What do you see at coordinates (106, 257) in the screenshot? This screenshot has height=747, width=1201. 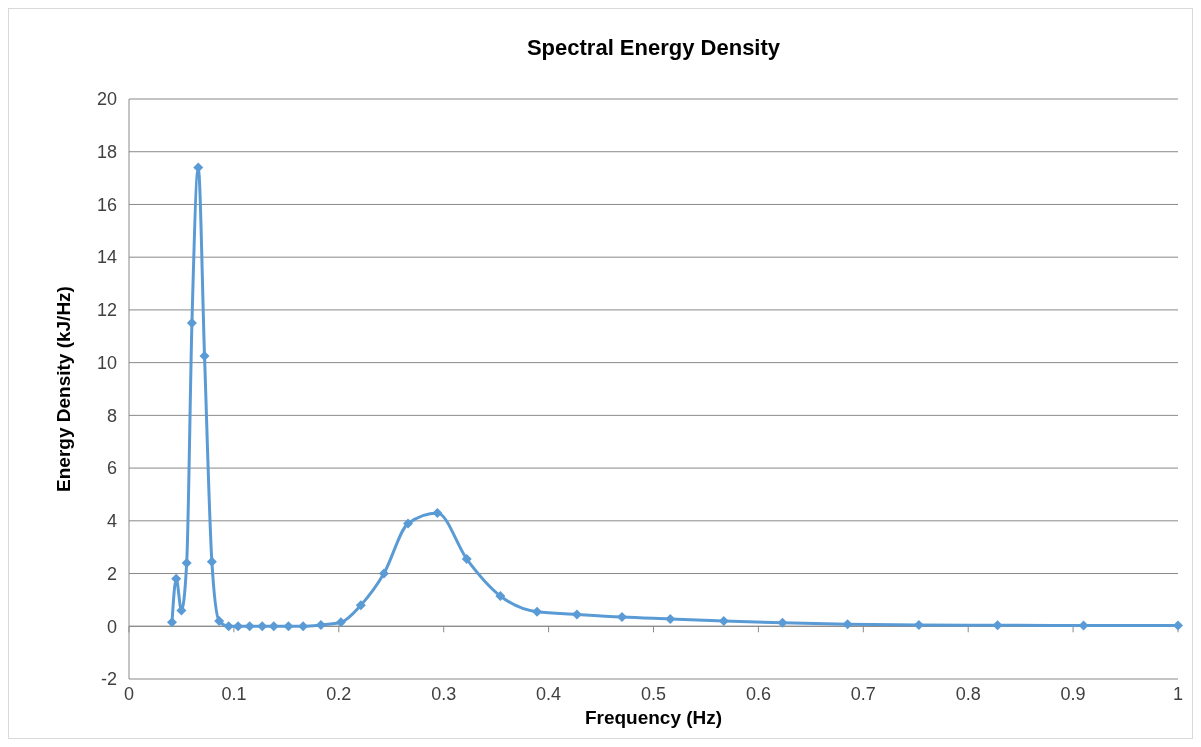 I see `y-tick-label: 14` at bounding box center [106, 257].